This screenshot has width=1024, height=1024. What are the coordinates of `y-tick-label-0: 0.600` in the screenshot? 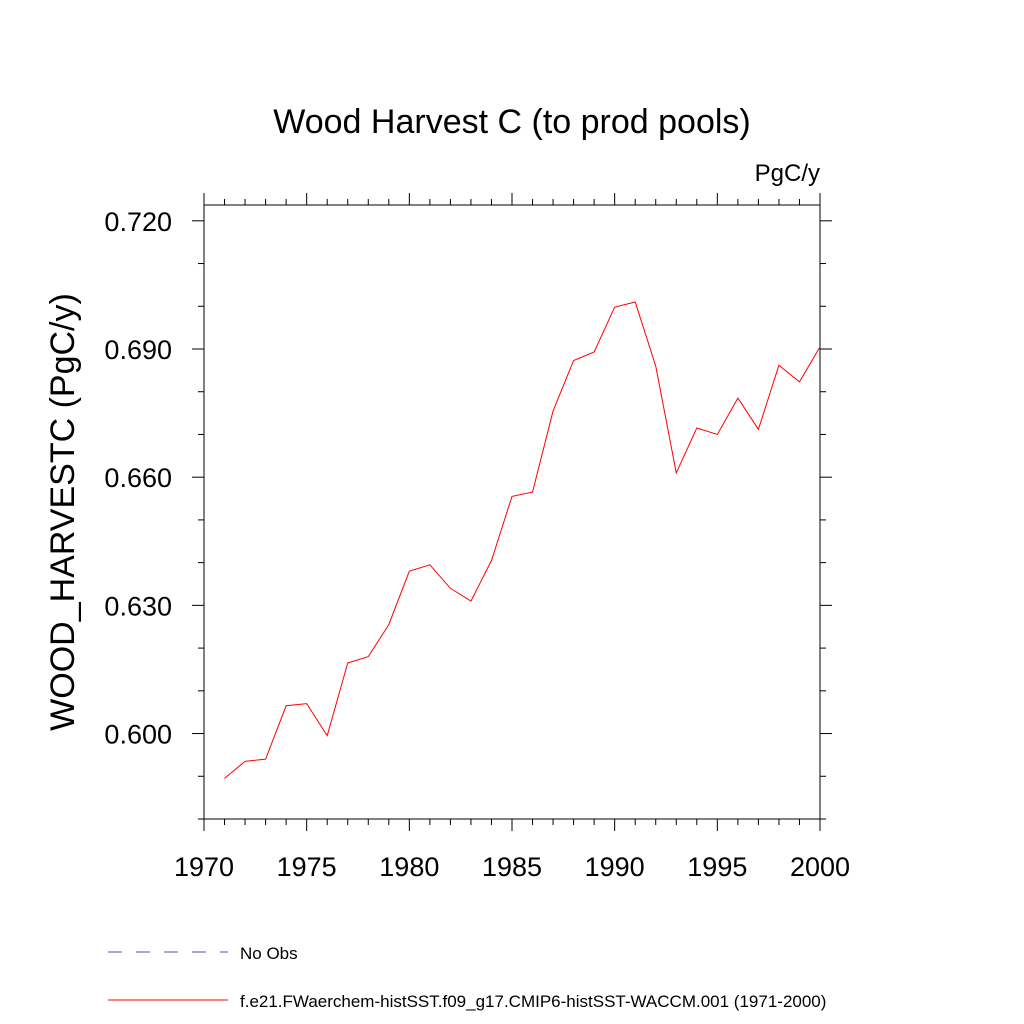 It's located at (138, 735).